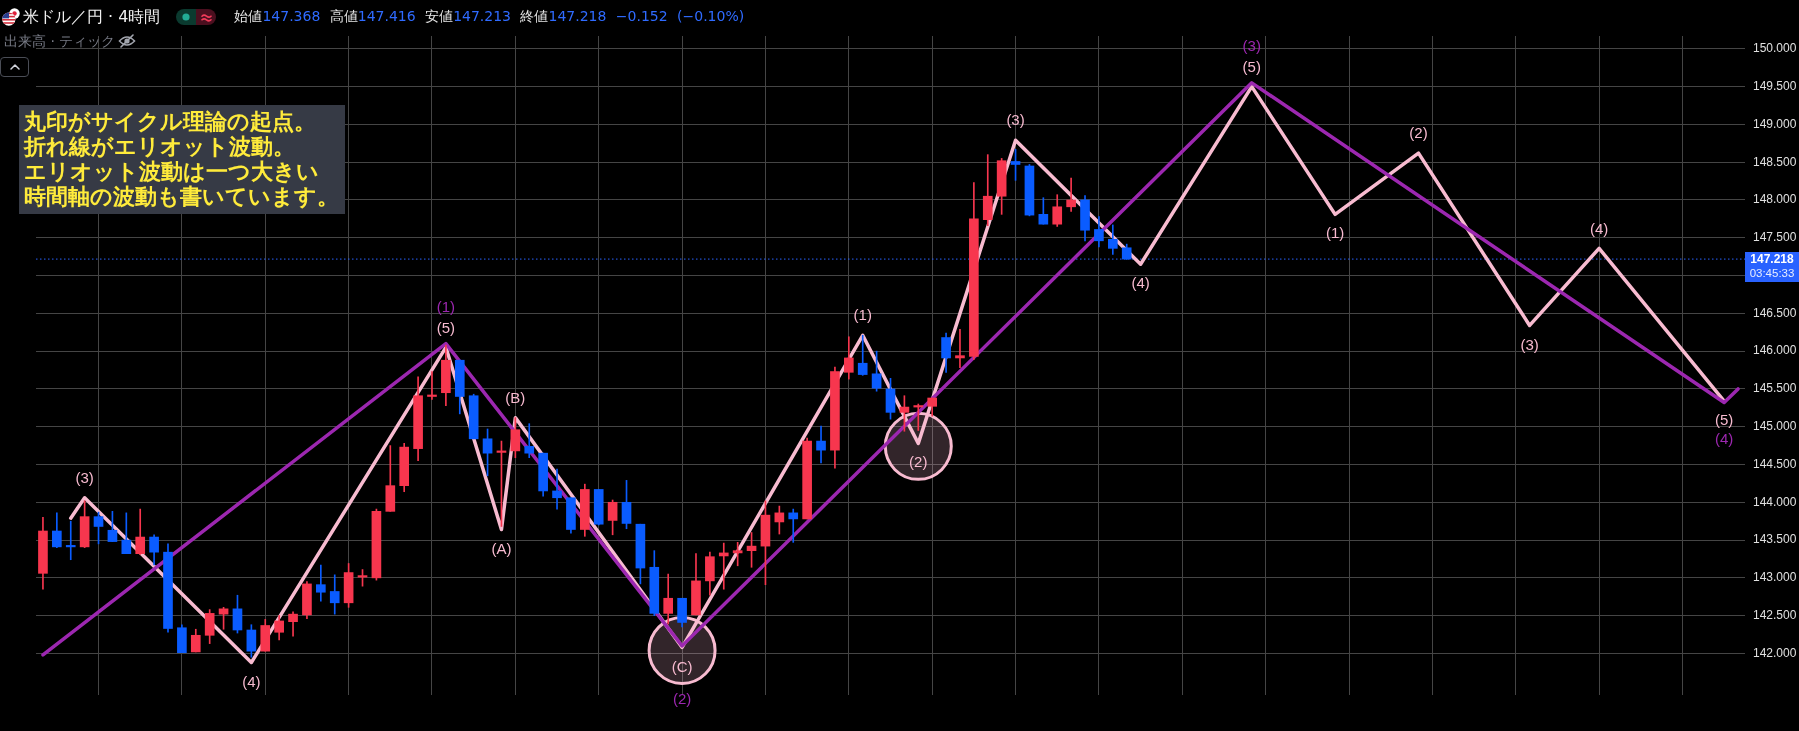 The height and width of the screenshot is (731, 1799). Describe the element at coordinates (1775, 652) in the screenshot. I see `y-tick-label: 142.000` at that location.